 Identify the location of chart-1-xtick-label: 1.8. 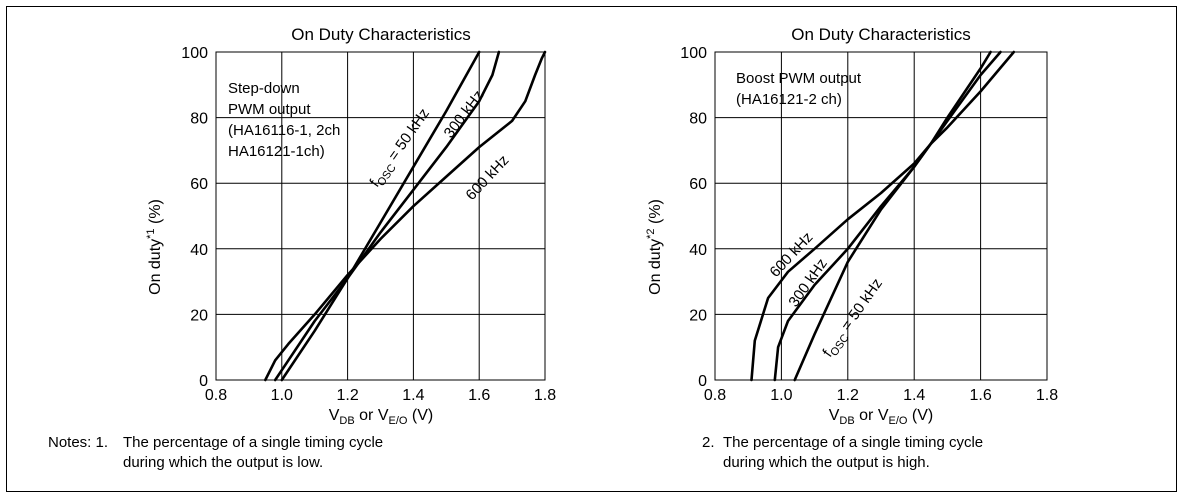
(545, 395).